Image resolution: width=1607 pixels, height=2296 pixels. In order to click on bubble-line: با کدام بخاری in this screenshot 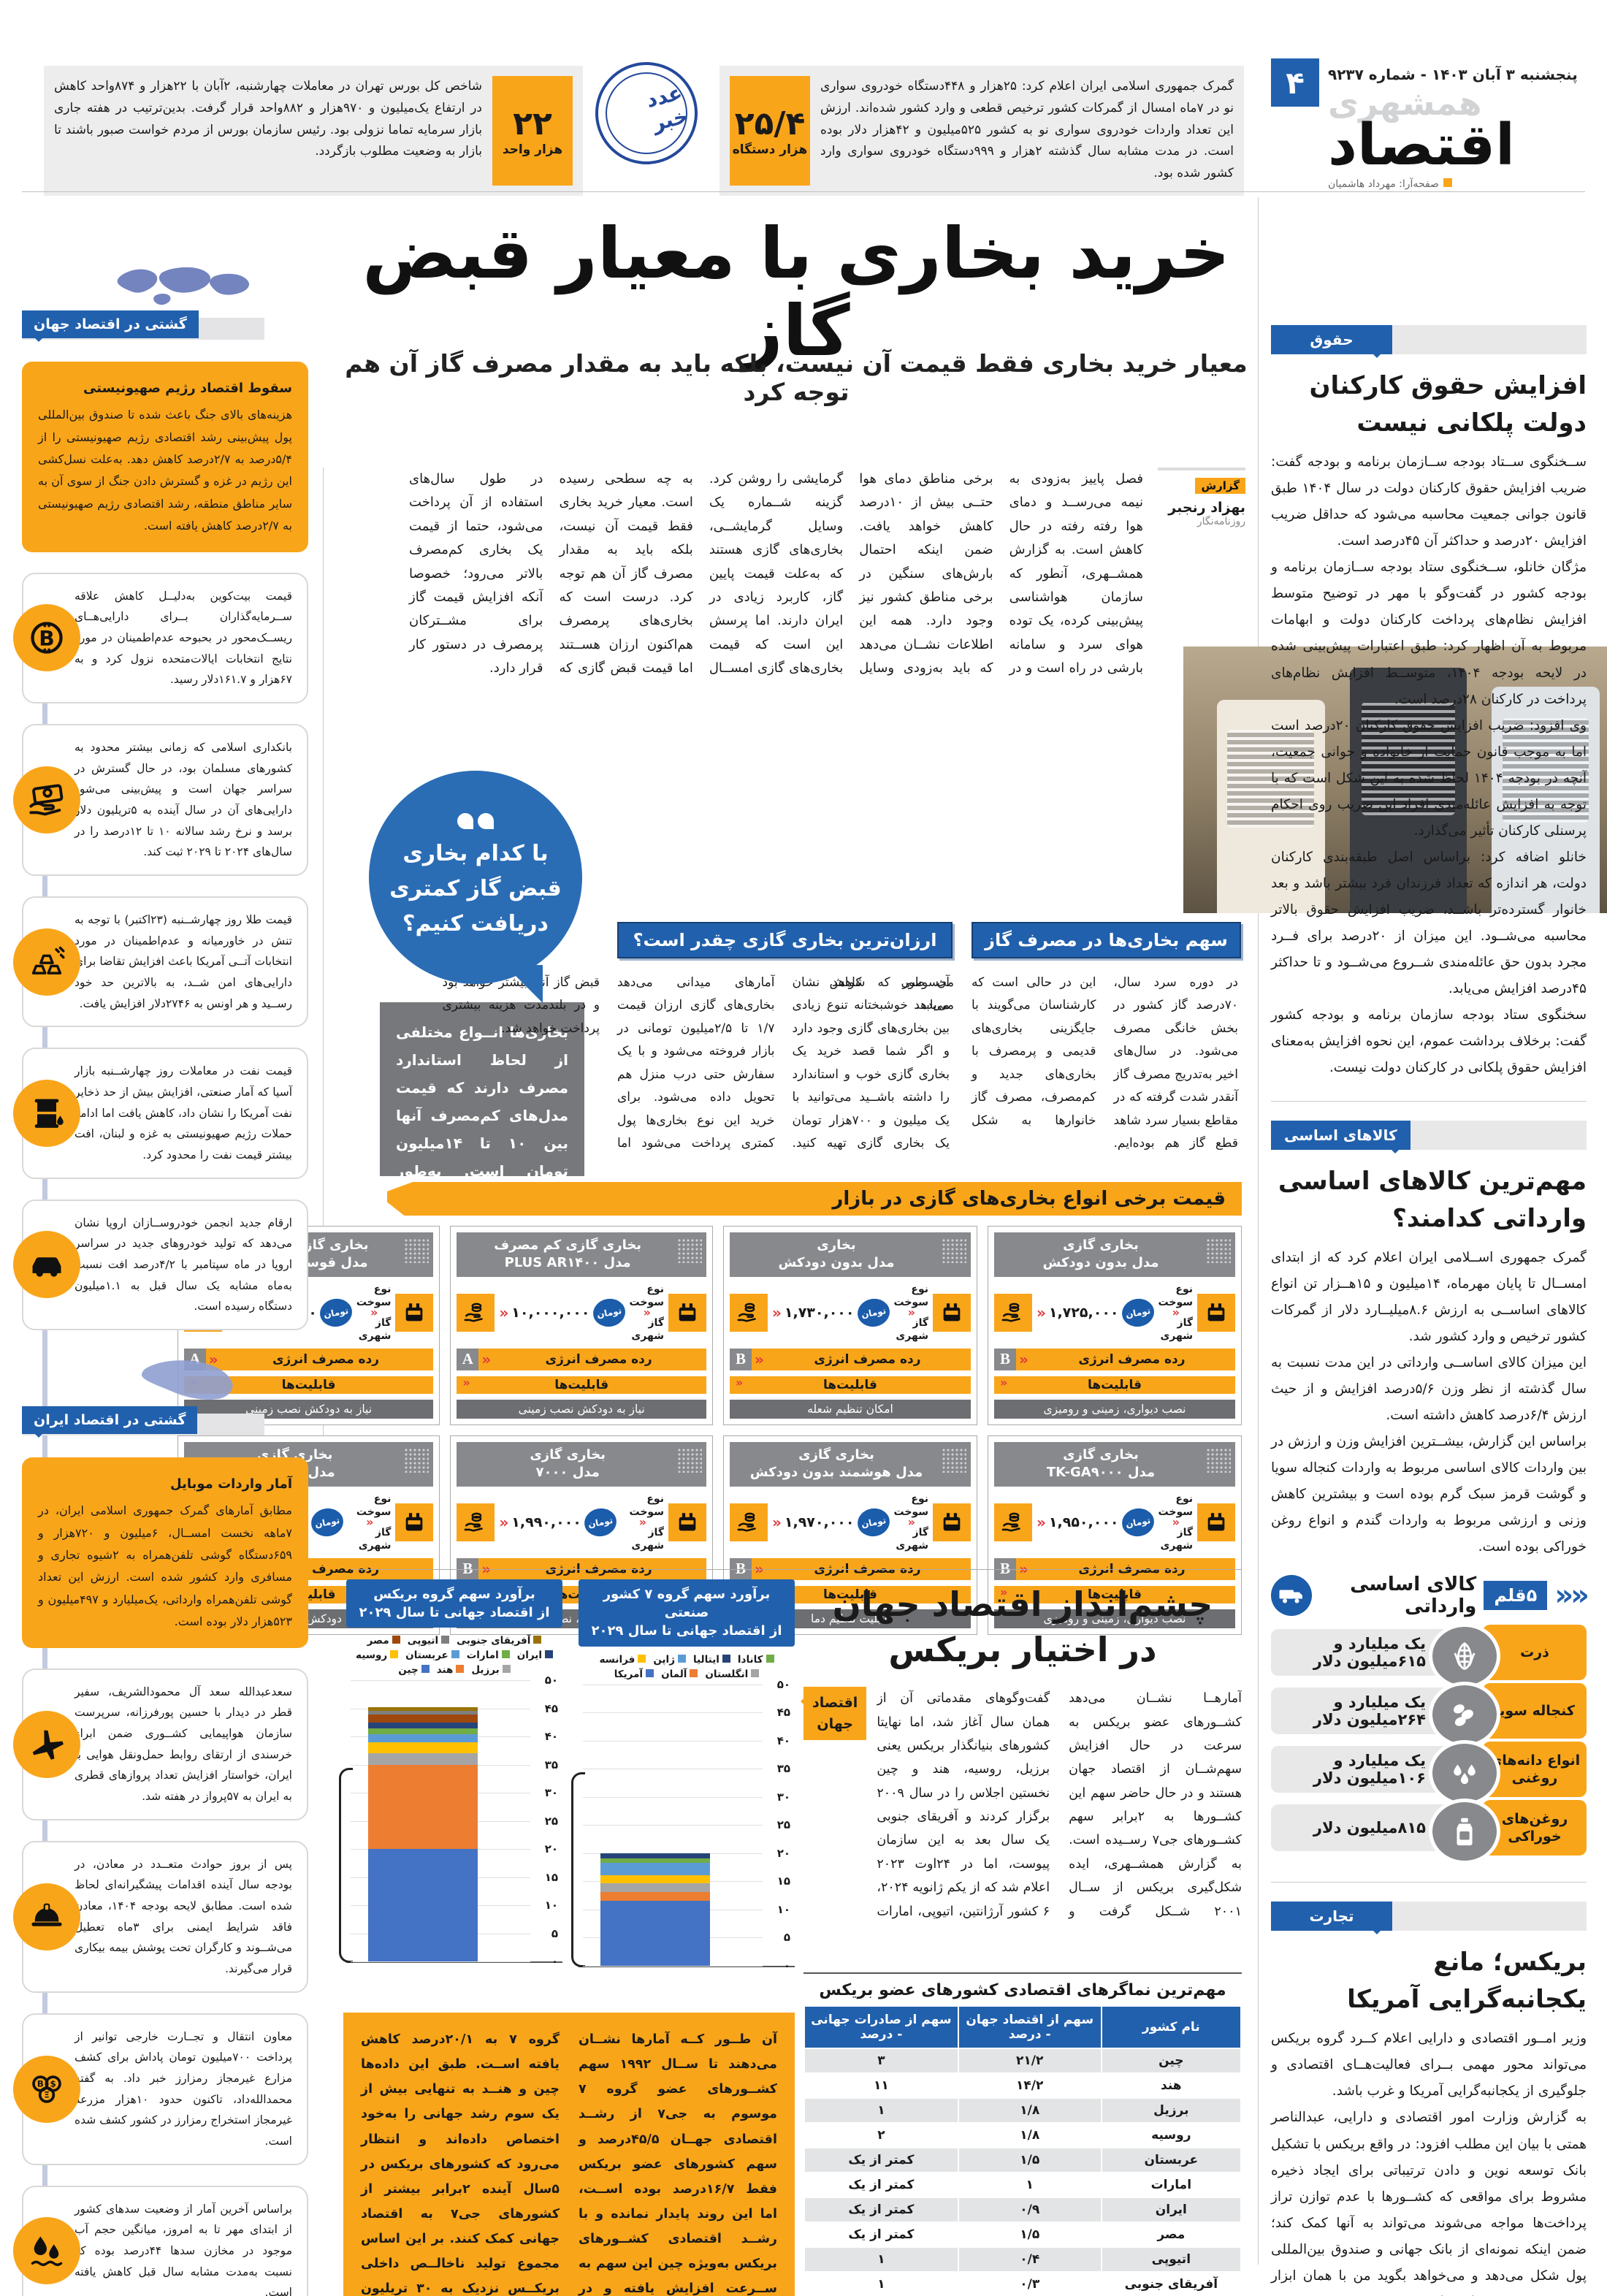, I will do `click(476, 854)`.